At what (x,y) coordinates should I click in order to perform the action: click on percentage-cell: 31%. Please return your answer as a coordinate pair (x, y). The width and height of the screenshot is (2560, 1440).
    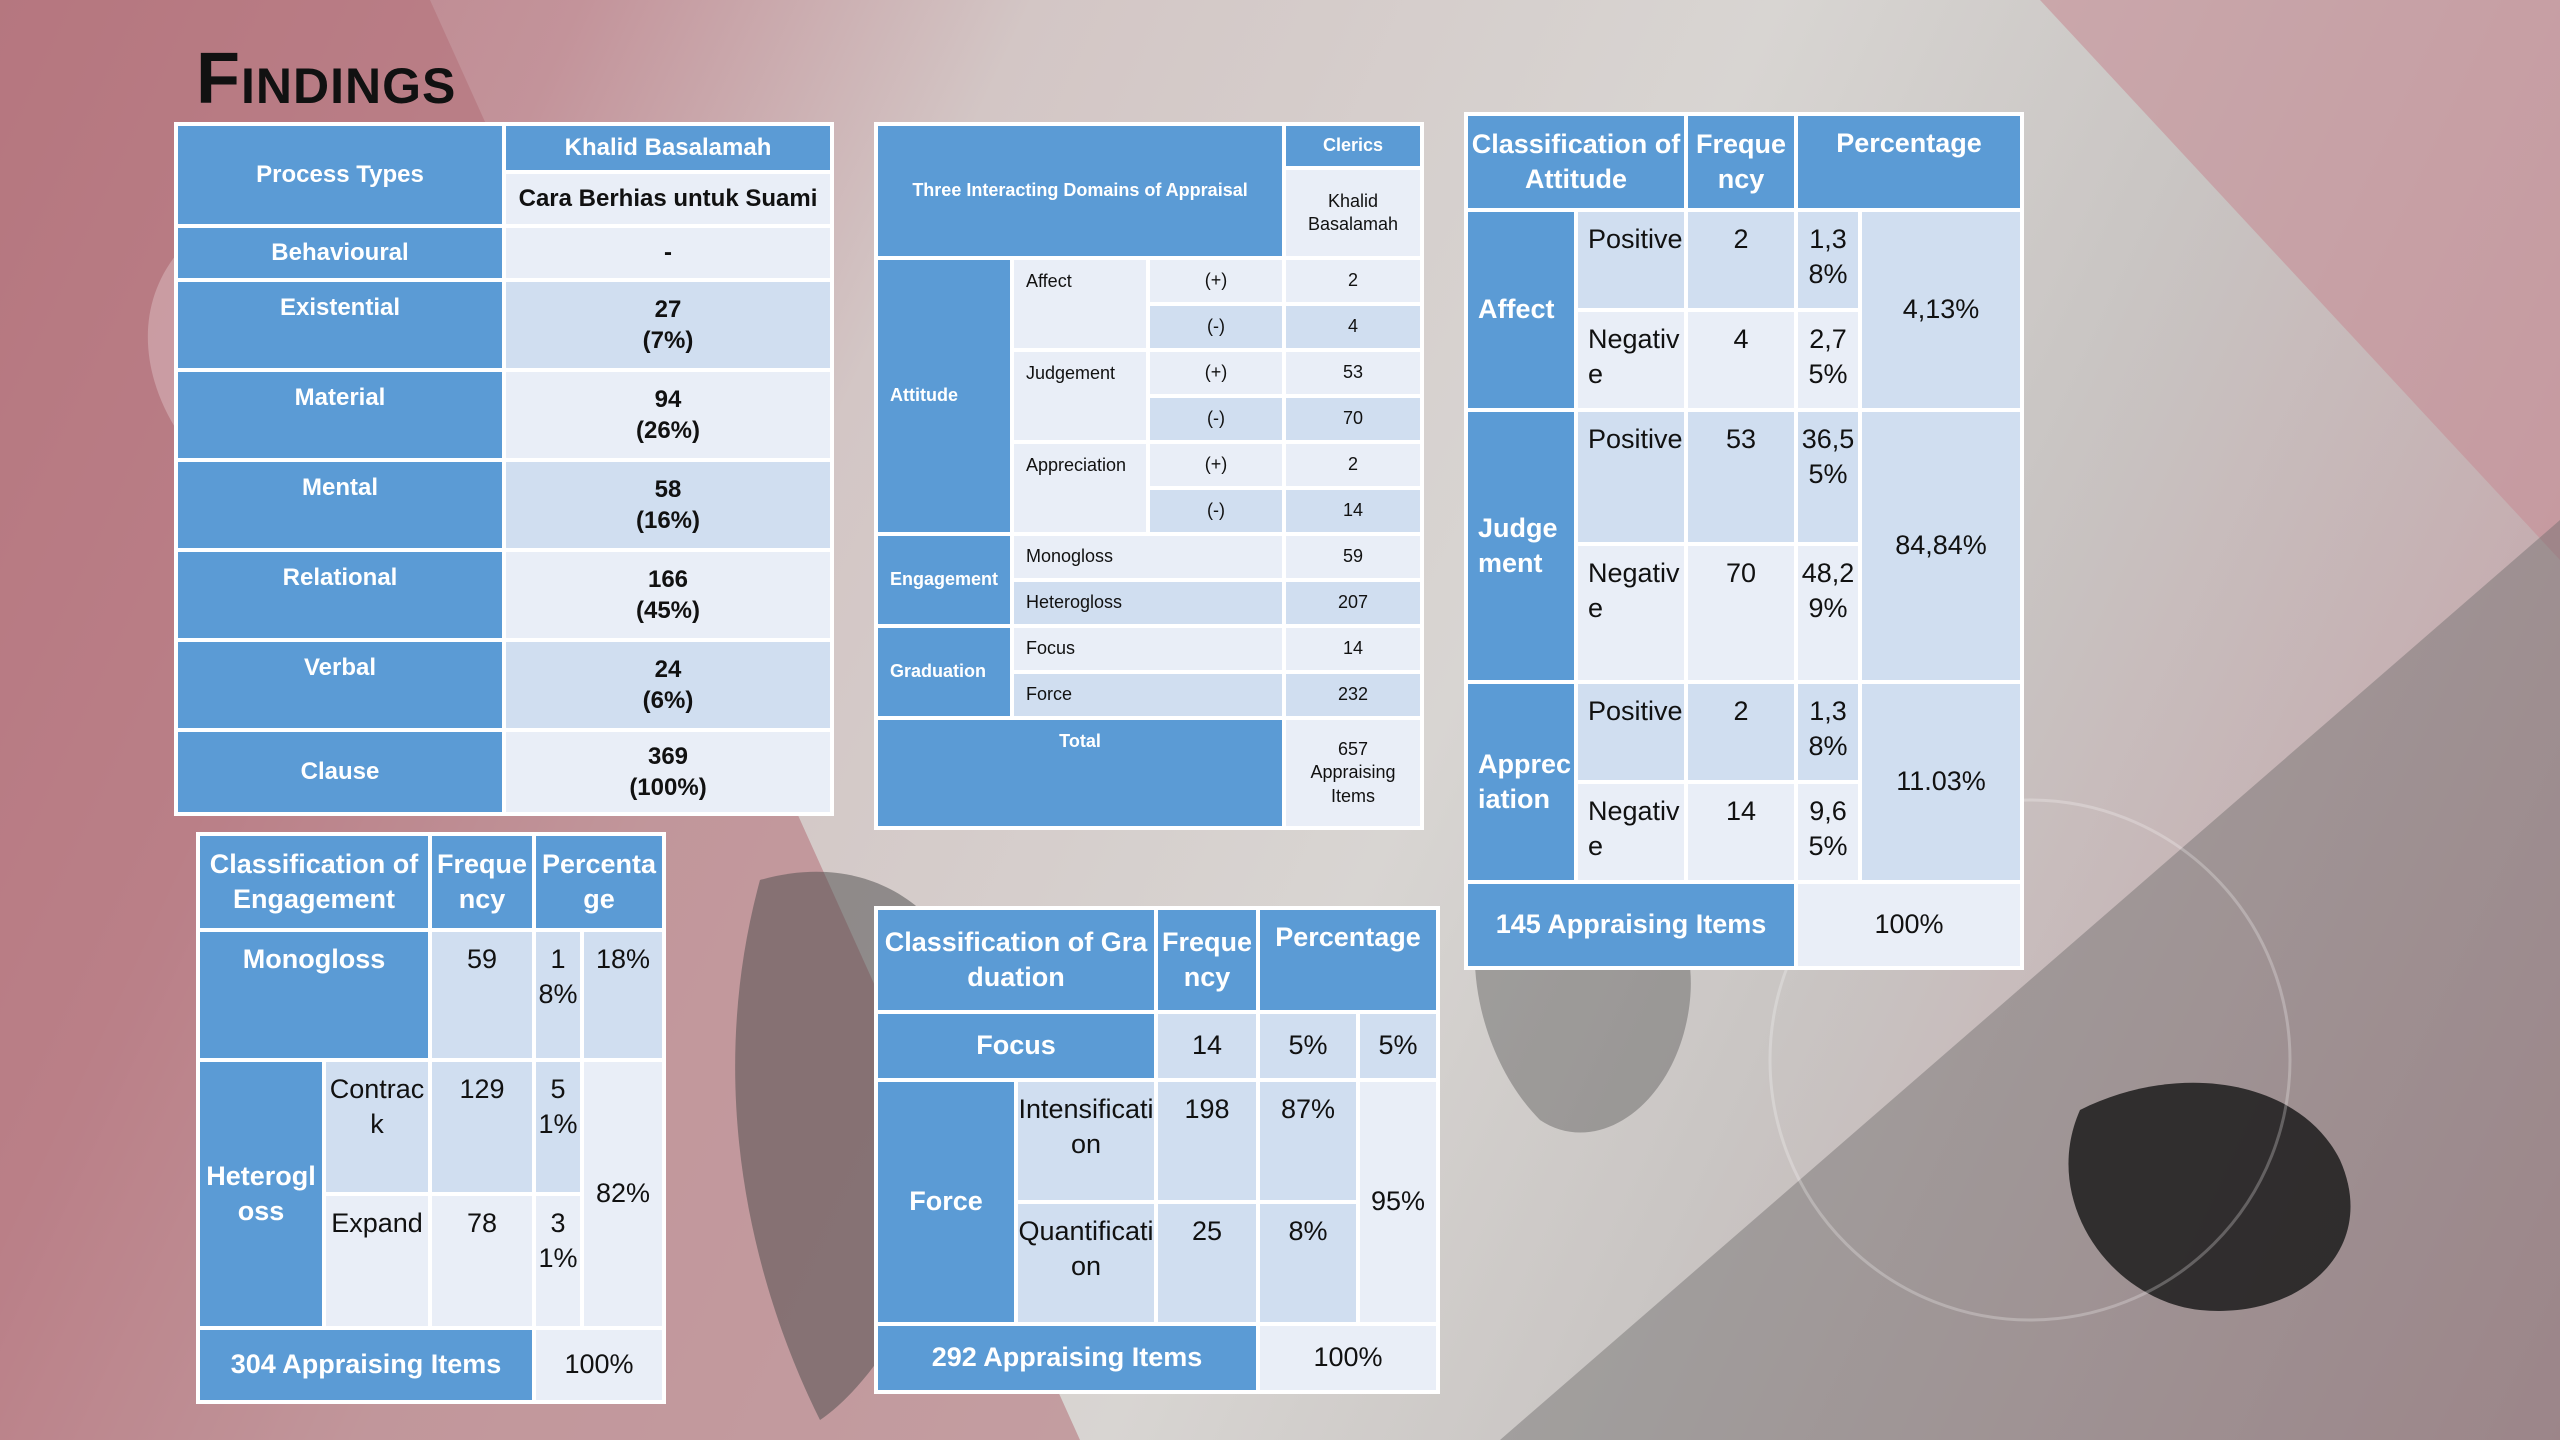
    Looking at the image, I should click on (558, 1261).